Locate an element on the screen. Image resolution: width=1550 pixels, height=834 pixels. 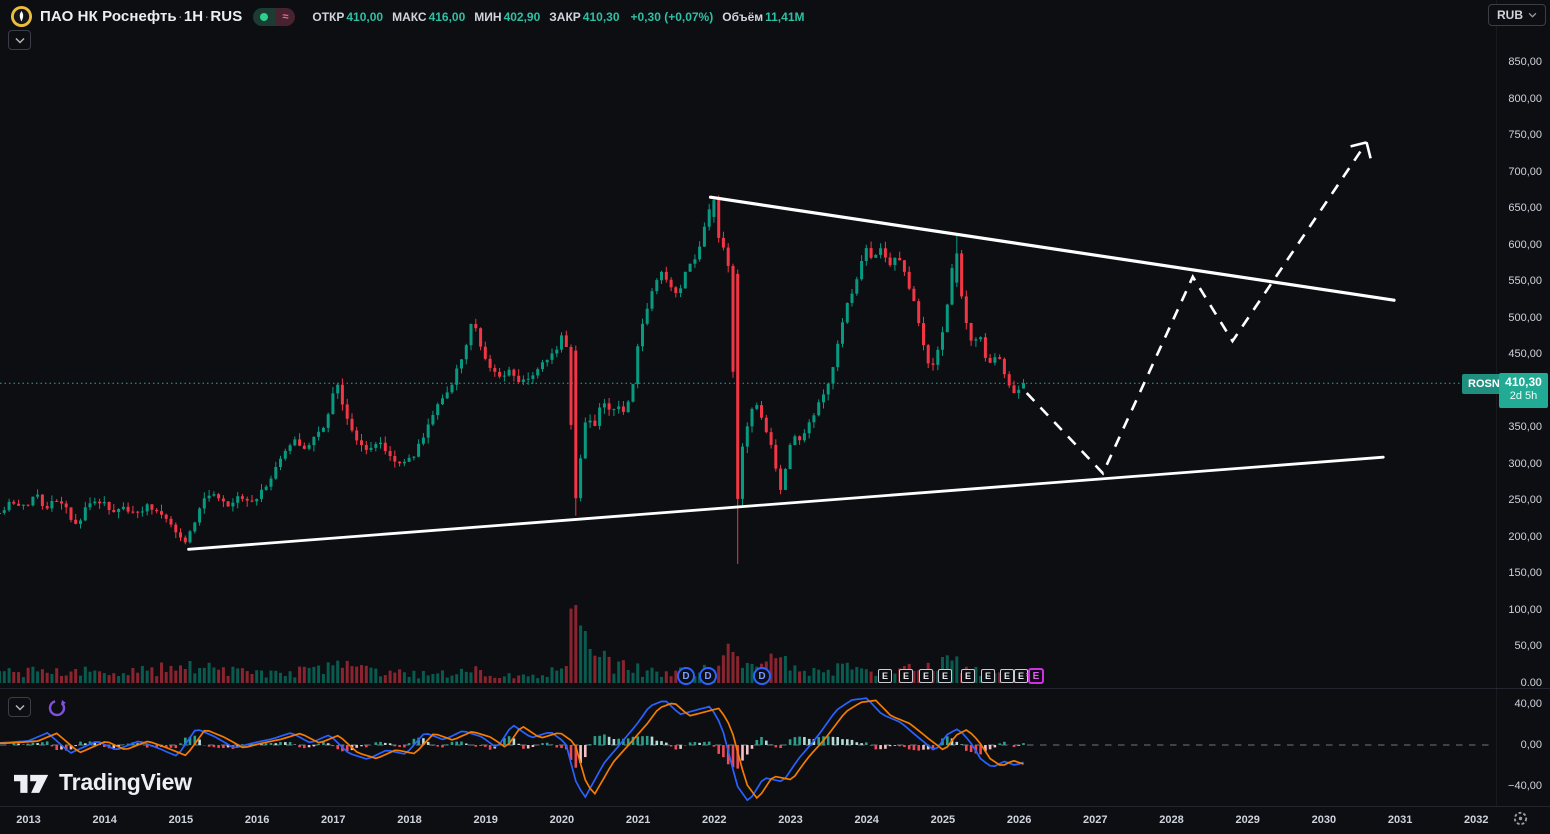
price-axis-label: 0.00 is located at coordinates (1531, 683).